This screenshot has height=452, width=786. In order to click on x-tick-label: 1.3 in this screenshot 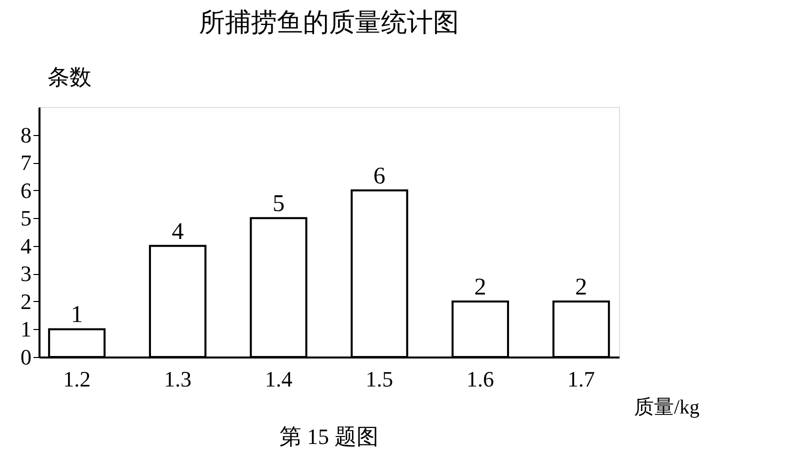, I will do `click(178, 379)`.